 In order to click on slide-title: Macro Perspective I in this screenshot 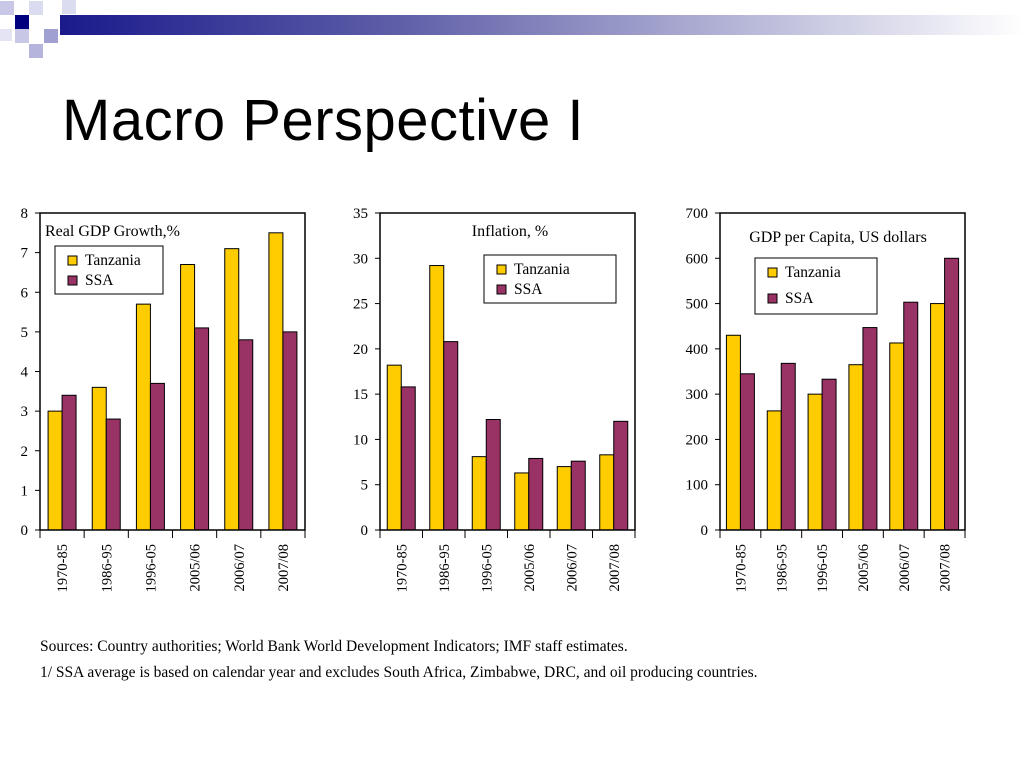, I will do `click(323, 120)`.